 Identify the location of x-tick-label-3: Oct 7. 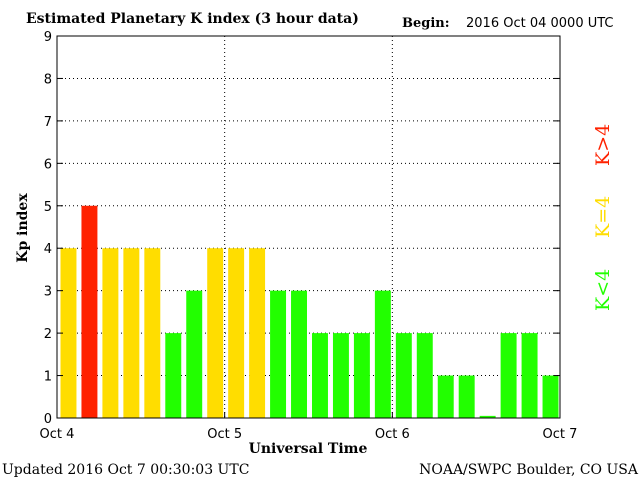
(560, 434).